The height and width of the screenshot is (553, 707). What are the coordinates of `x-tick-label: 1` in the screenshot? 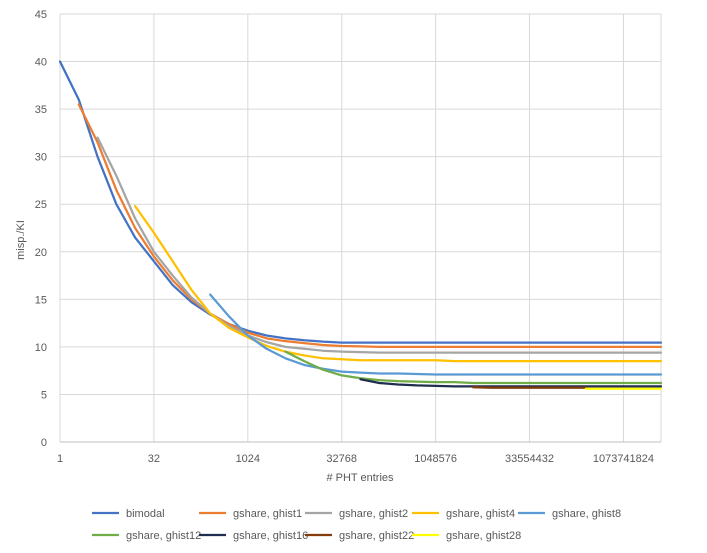 It's located at (60, 459).